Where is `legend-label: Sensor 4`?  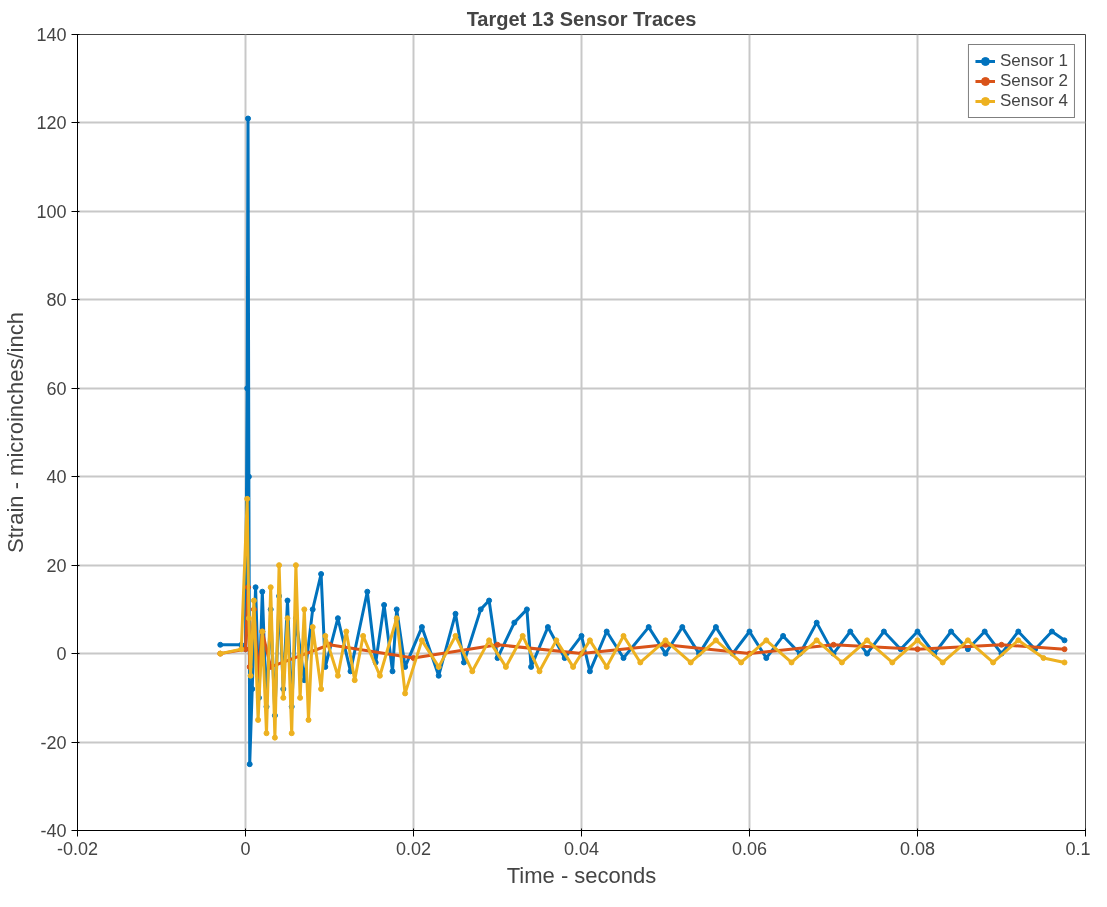 legend-label: Sensor 4 is located at coordinates (1033, 101).